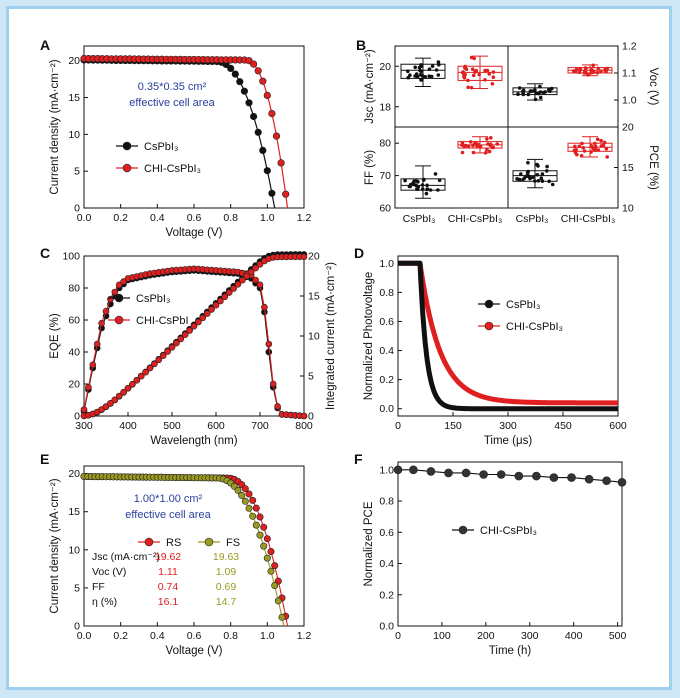 The height and width of the screenshot is (698, 680). What do you see at coordinates (453, 426) in the screenshot?
I see `x-tick-label: 150` at bounding box center [453, 426].